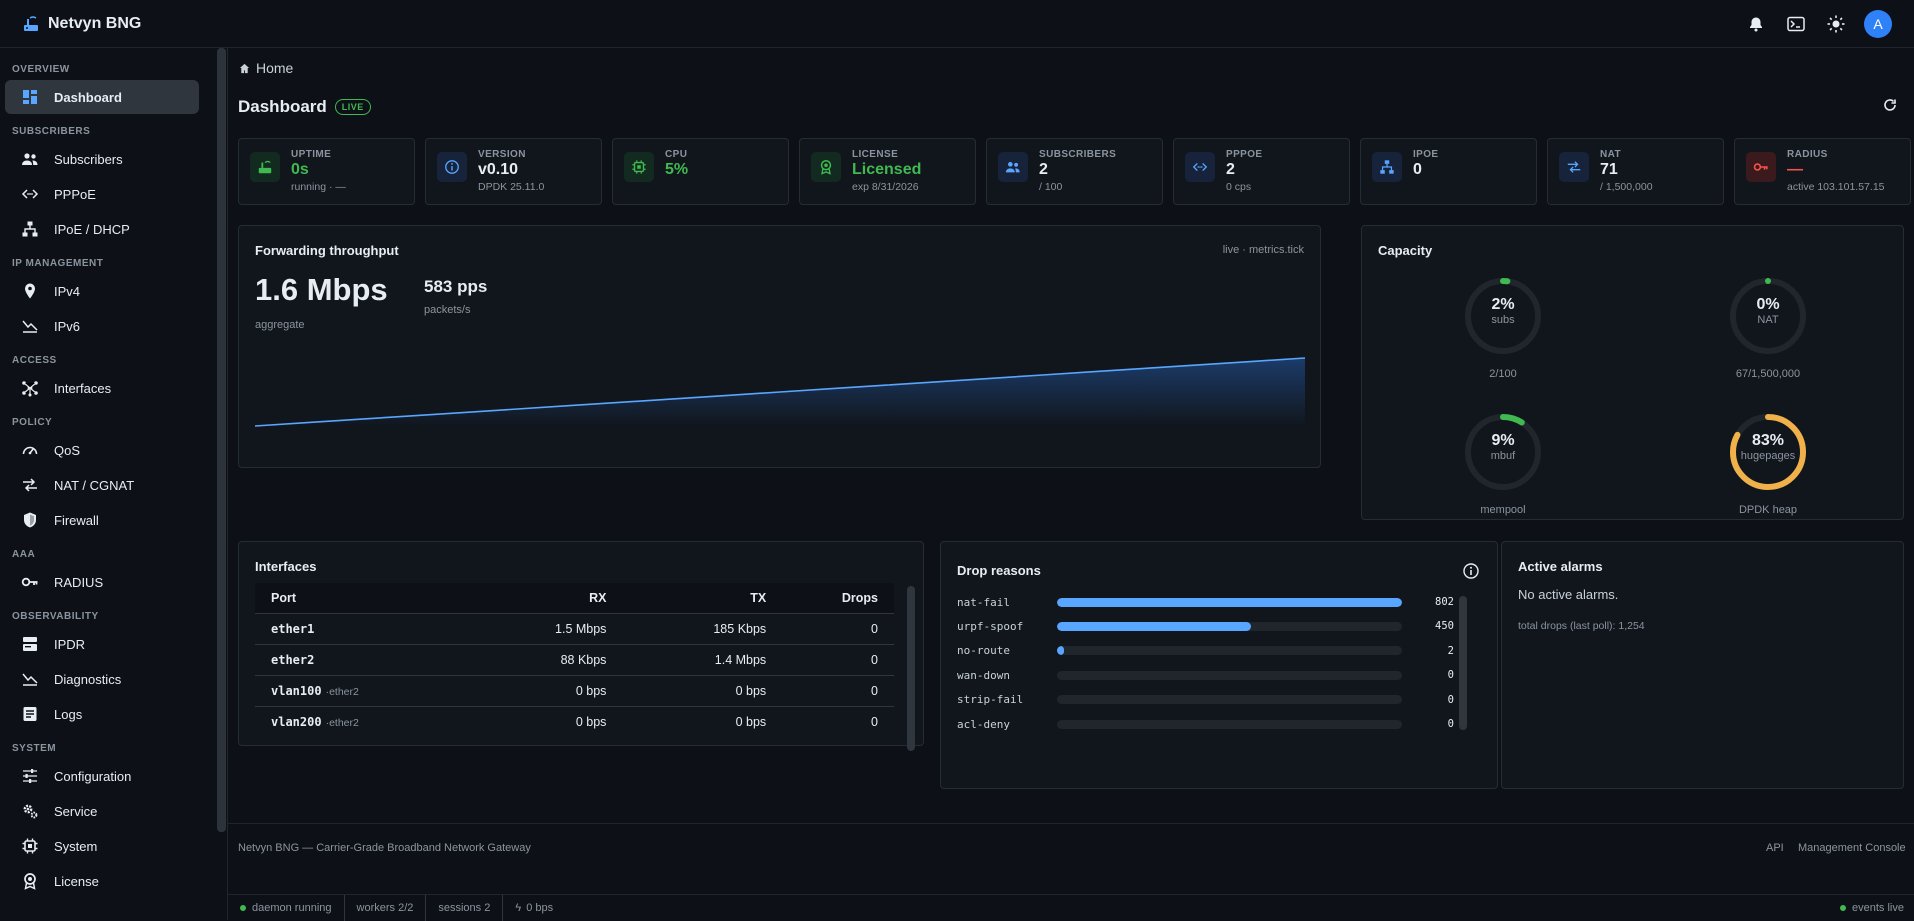 The image size is (1914, 921). I want to click on sliders-icon, so click(30, 776).